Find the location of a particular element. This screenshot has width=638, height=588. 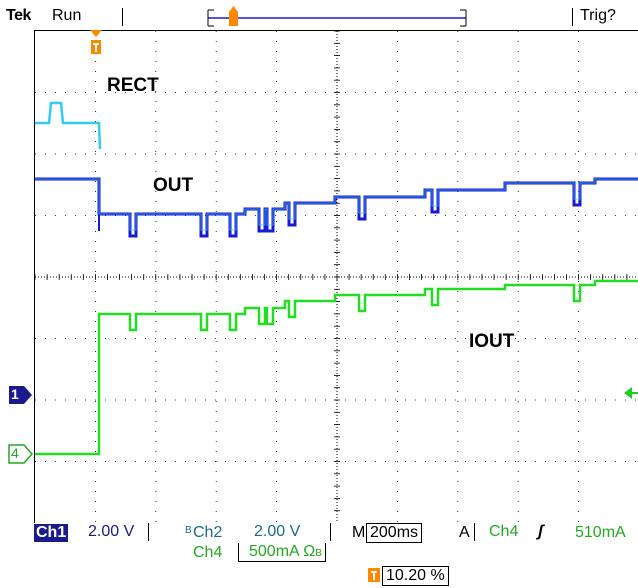

trigger-source: Ch4 is located at coordinates (496, 532).